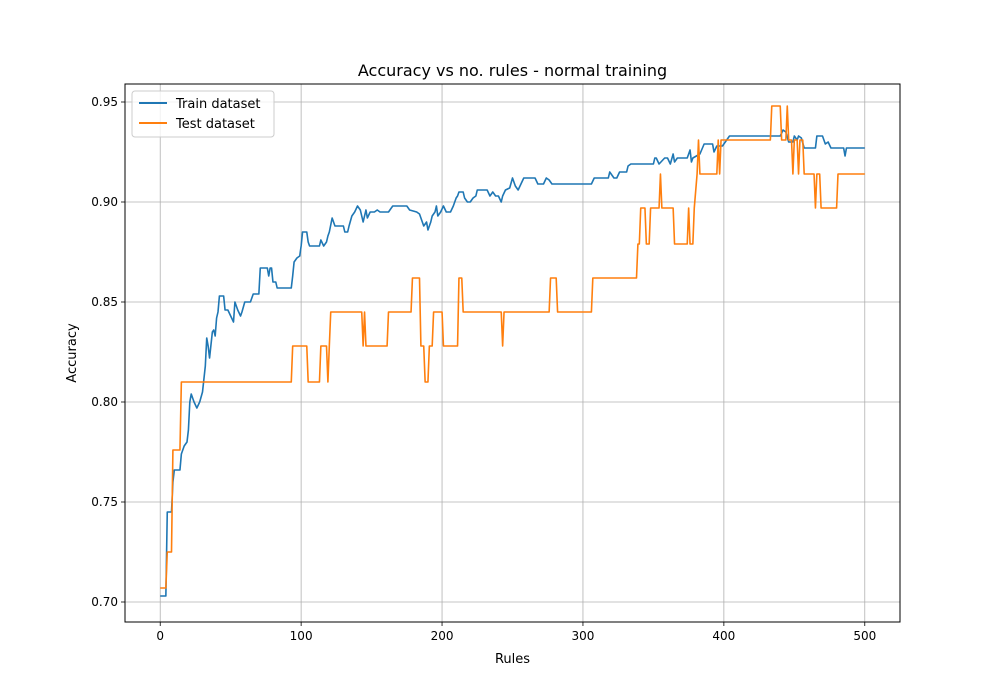 The image size is (1000, 700). I want to click on x-tick-label: 200, so click(442, 636).